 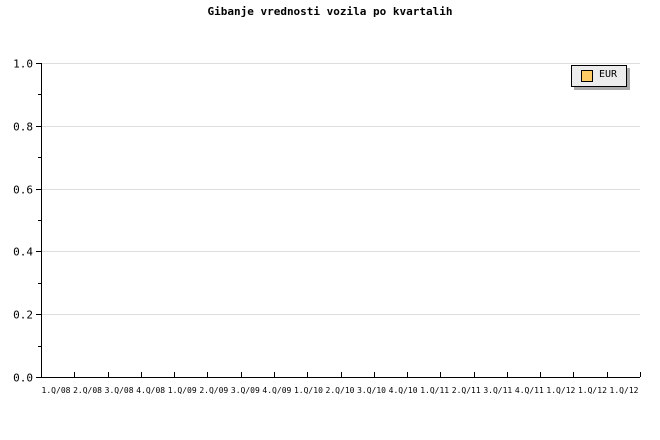 What do you see at coordinates (434, 390) in the screenshot?
I see `x-tick-label: 1.Q/11` at bounding box center [434, 390].